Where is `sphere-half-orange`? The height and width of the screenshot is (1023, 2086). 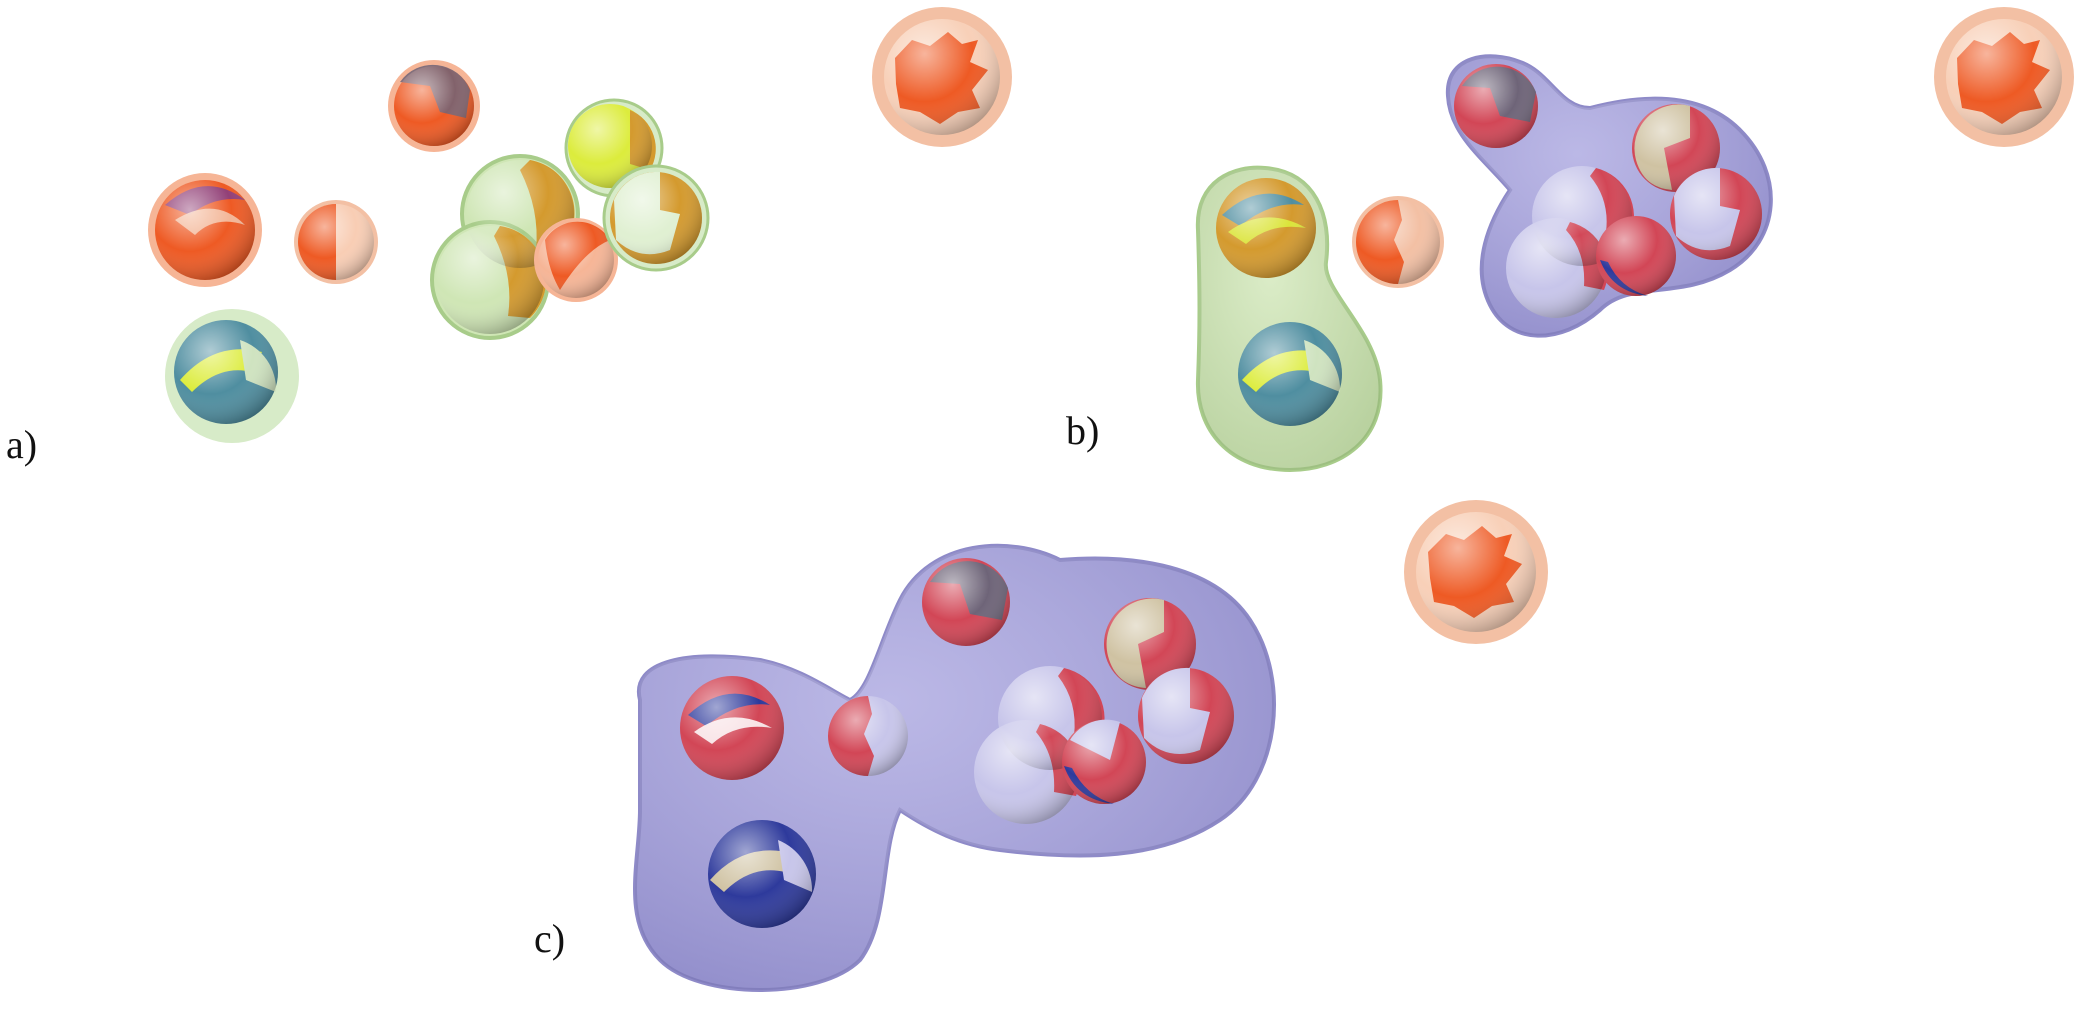
sphere-half-orange is located at coordinates (336, 242).